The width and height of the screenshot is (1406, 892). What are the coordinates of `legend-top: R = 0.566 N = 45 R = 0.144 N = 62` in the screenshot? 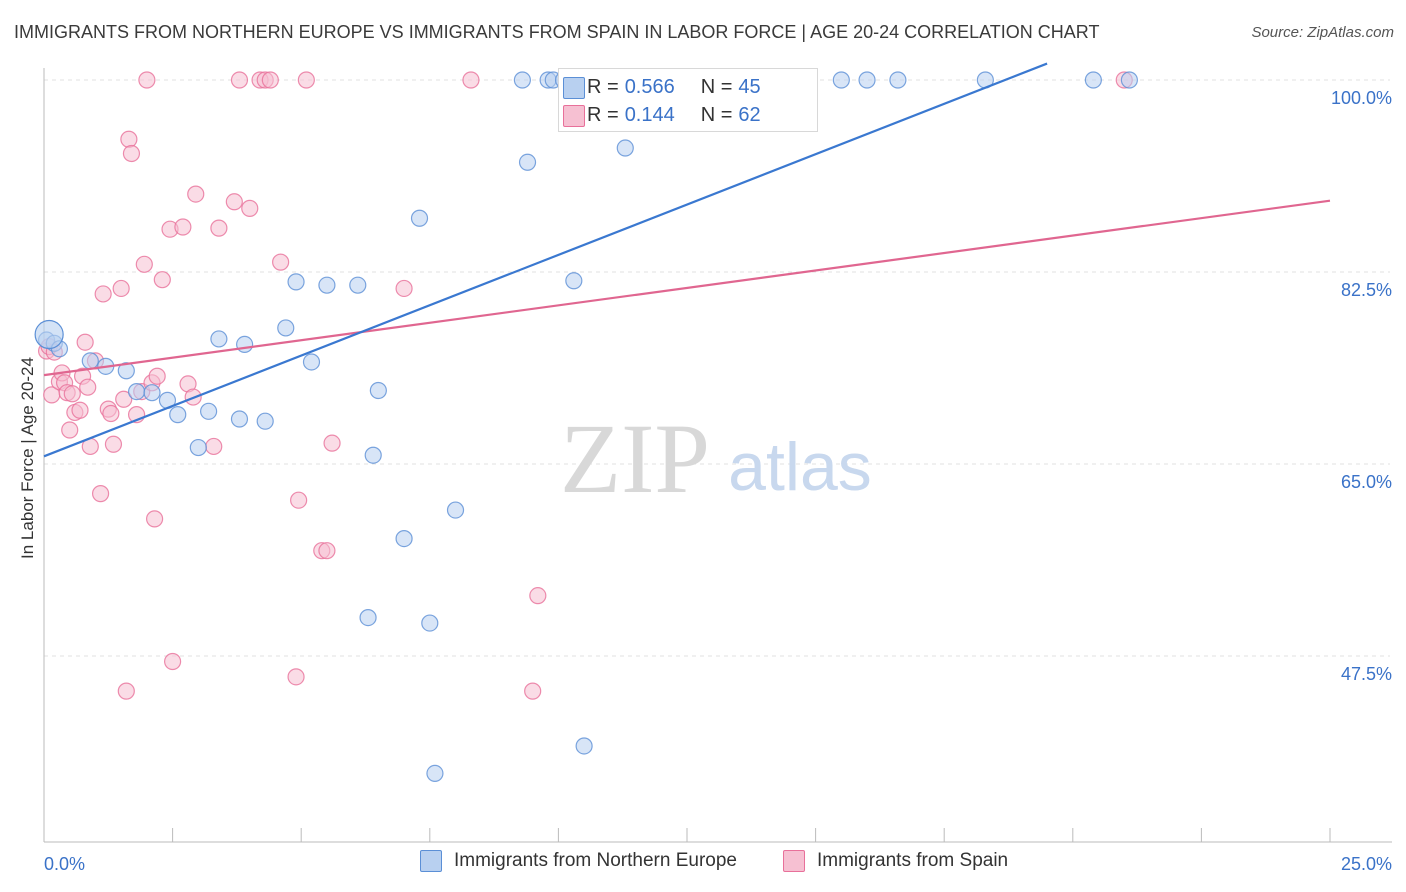 It's located at (688, 100).